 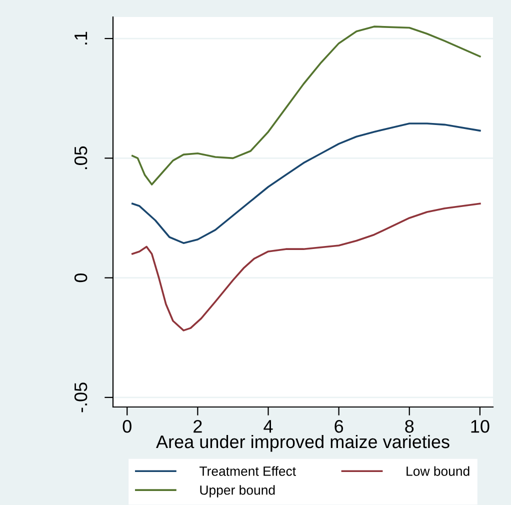 I want to click on legend-label: Low bound, so click(x=438, y=471).